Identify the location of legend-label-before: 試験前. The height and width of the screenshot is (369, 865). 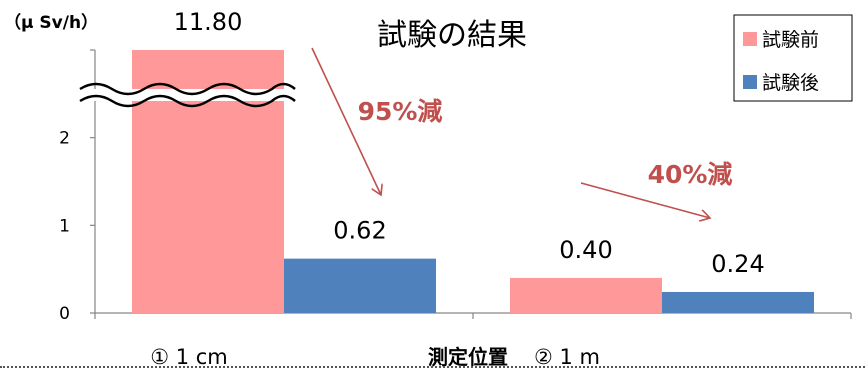
(790, 40).